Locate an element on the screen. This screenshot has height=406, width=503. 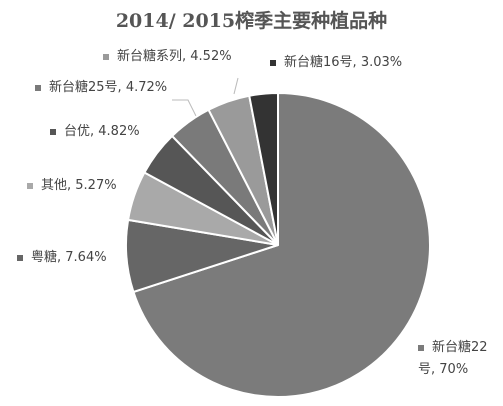
data-label: 新台糖25号, 4.72% is located at coordinates (101, 88).